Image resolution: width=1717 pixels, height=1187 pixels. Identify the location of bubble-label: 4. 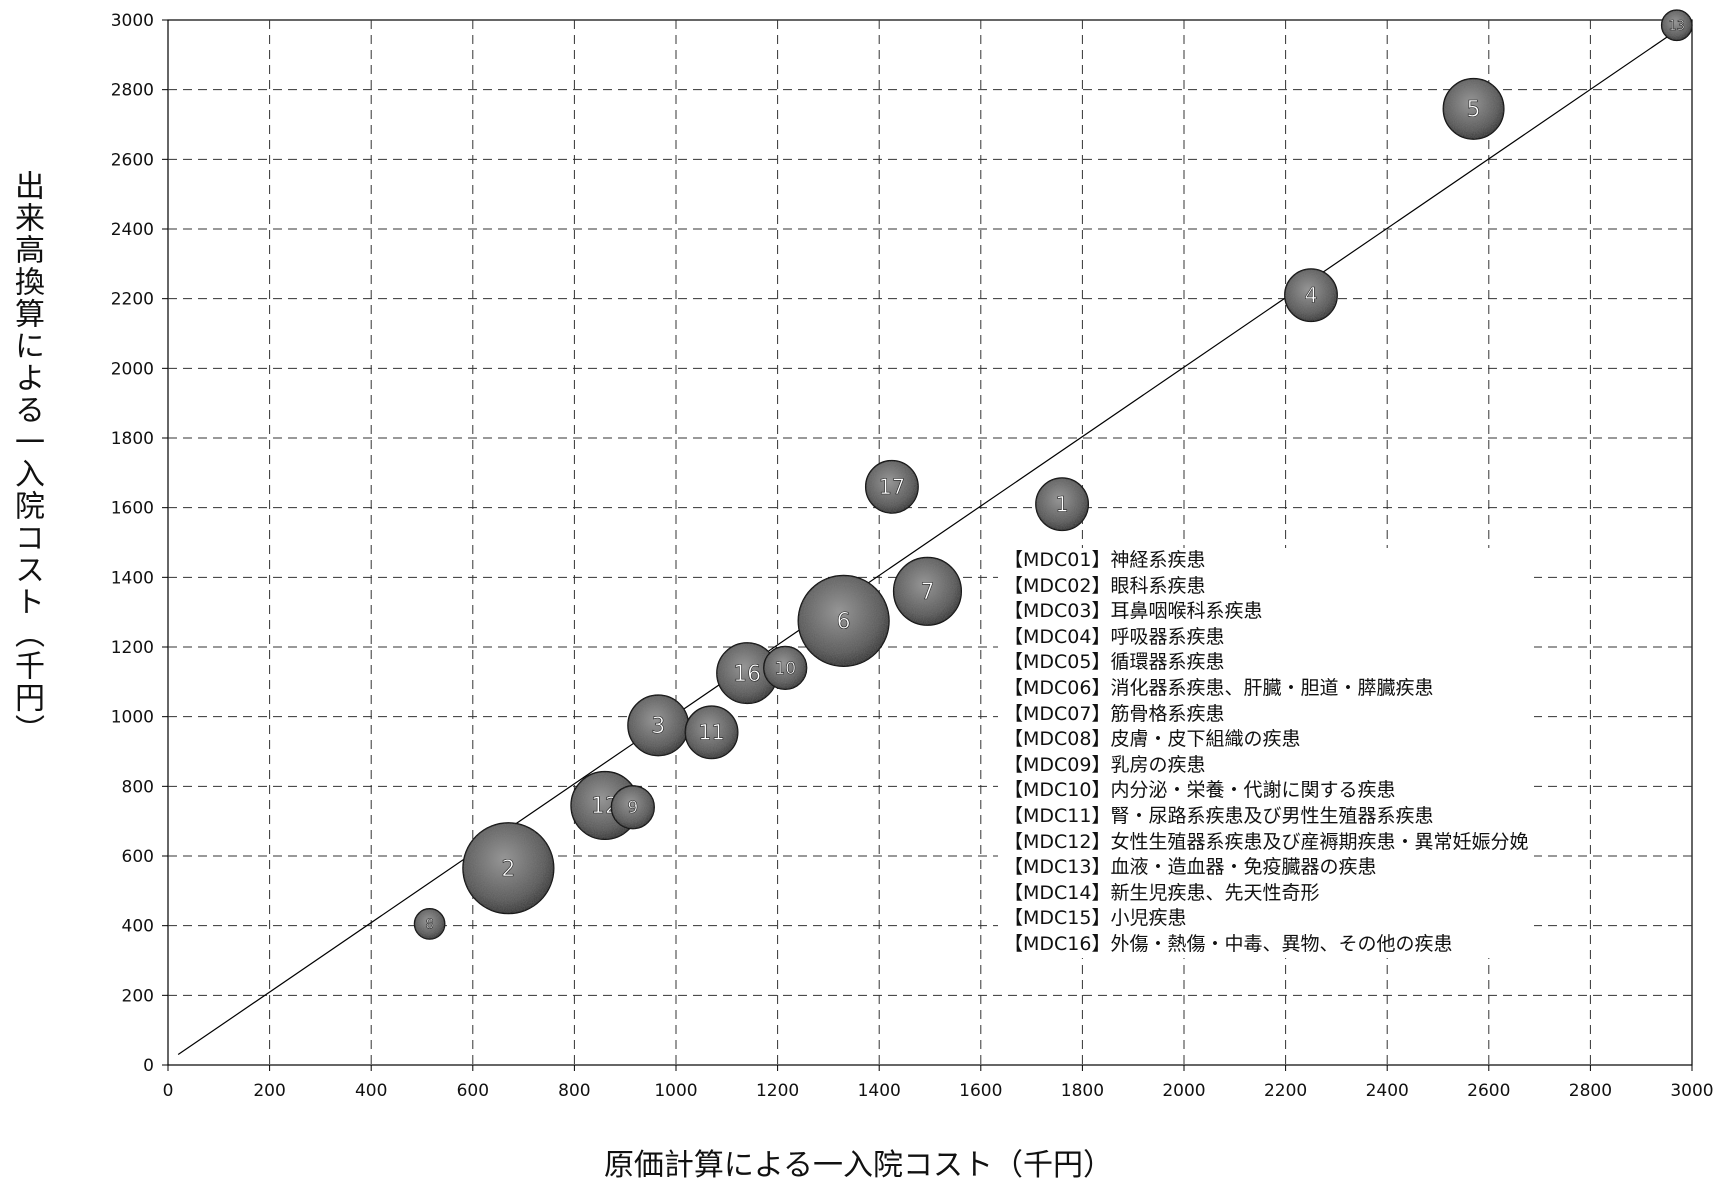
(1310, 296).